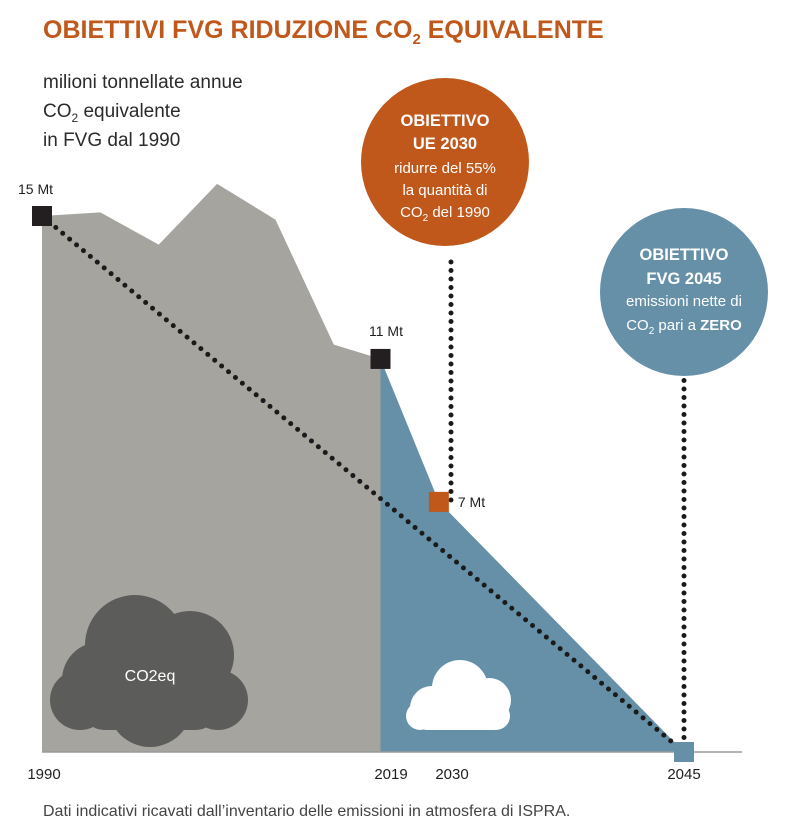  Describe the element at coordinates (363, 774) in the screenshot. I see `x-tick-labels: 1990 2019 2030 2045` at that location.